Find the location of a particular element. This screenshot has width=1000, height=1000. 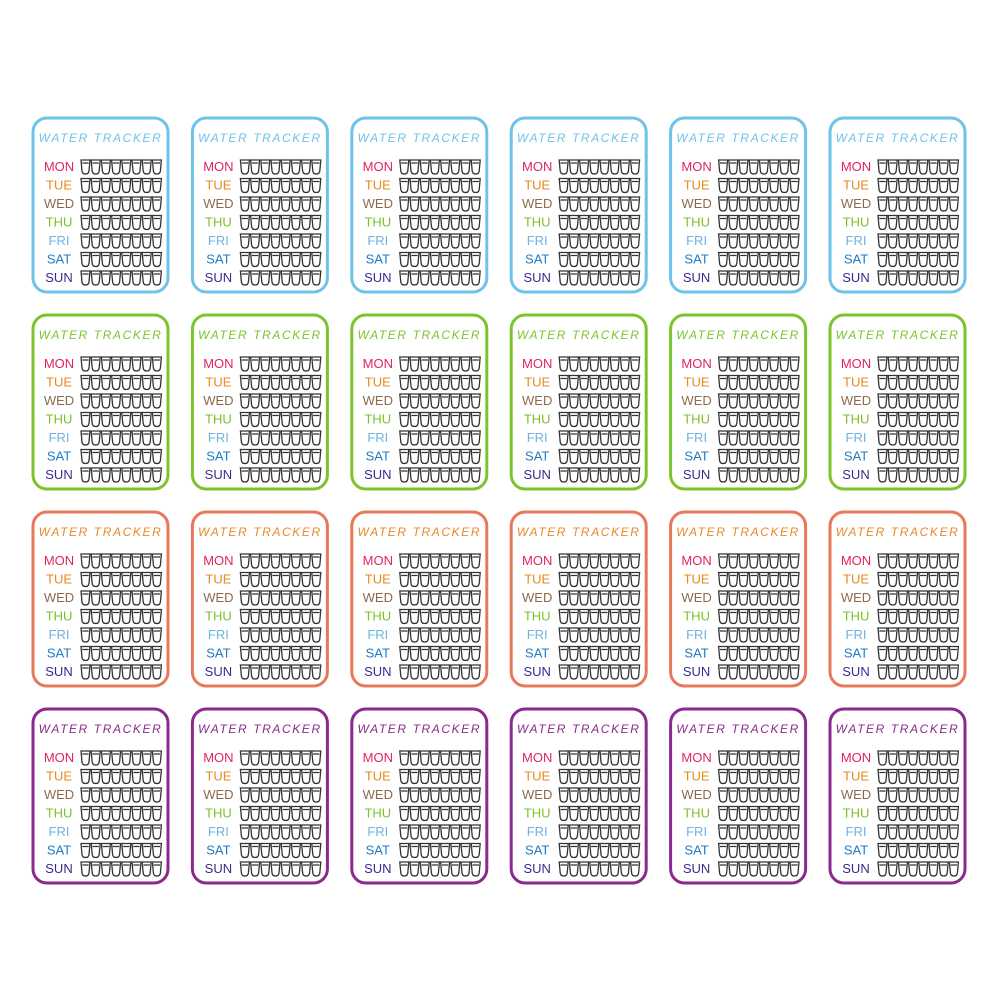

day-label: SAT is located at coordinates (218, 456).